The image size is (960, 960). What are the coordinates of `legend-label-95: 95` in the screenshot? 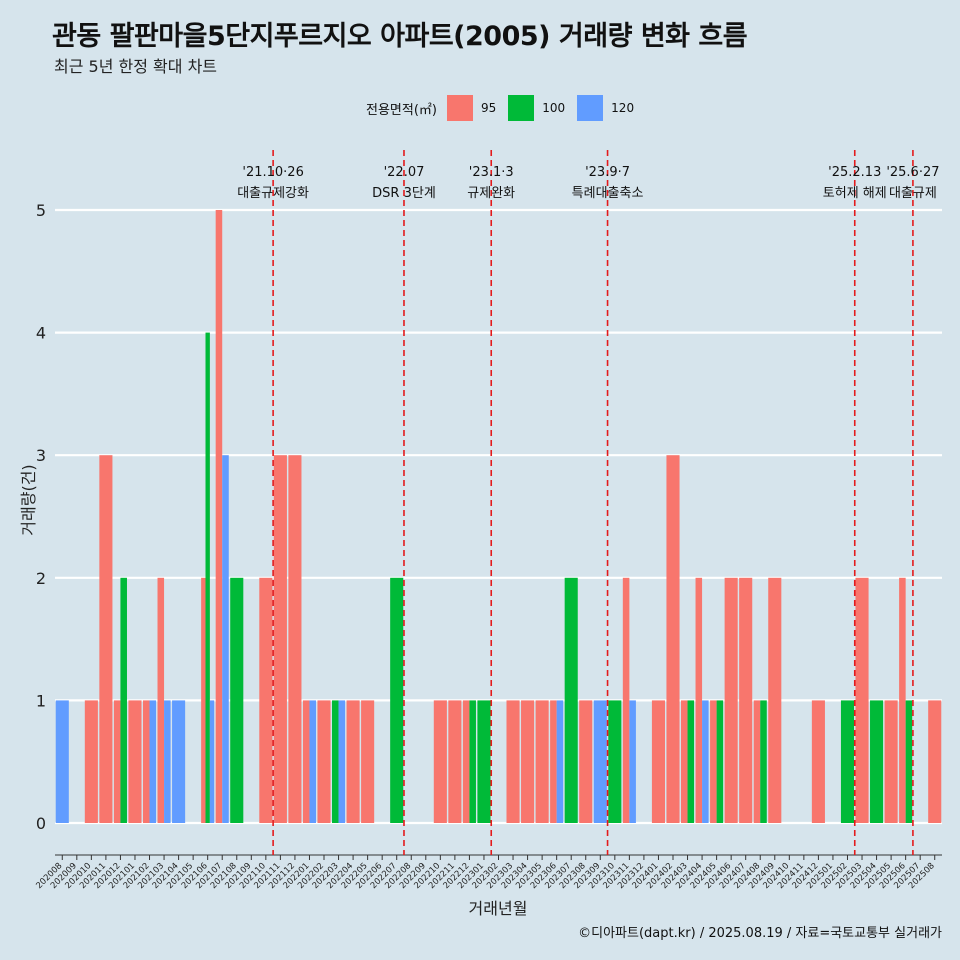 It's located at (488, 108).